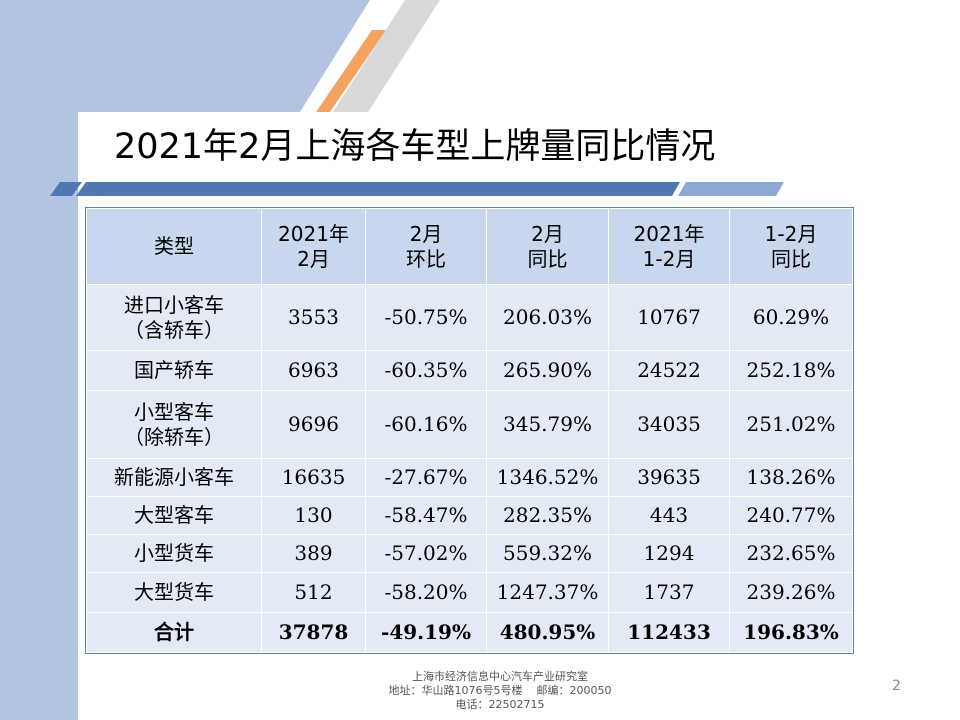 The image size is (960, 720). What do you see at coordinates (469, 477) in the screenshot?
I see `table-row: 新能源小客车 16635 -27.67% 1346.52% 39635 138.26%` at bounding box center [469, 477].